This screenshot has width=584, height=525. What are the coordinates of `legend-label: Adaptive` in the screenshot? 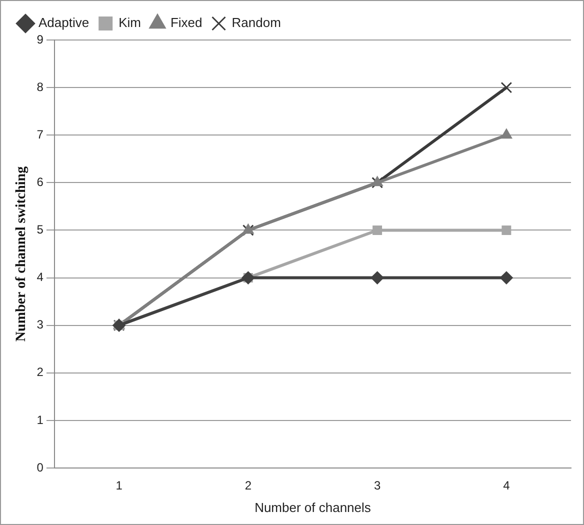 It's located at (64, 22).